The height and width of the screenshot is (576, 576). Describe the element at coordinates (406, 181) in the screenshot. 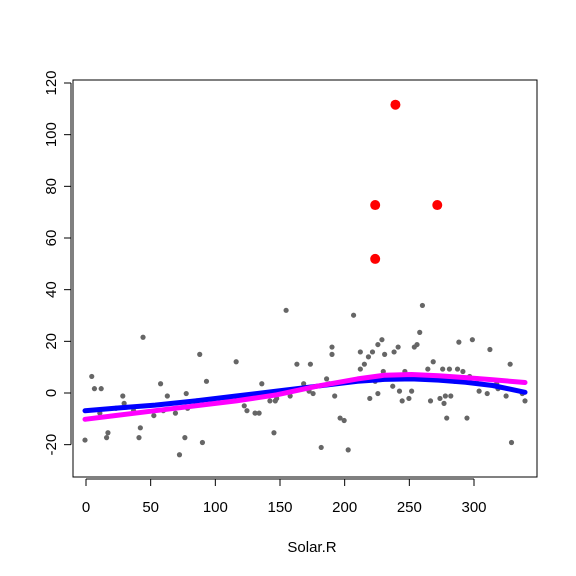

I see `outlier-points` at that location.